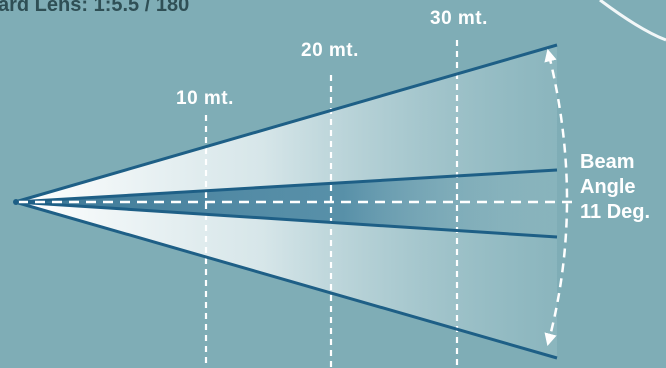 The height and width of the screenshot is (368, 666). Describe the element at coordinates (607, 162) in the screenshot. I see `beam-angle-line1: Beam` at that location.